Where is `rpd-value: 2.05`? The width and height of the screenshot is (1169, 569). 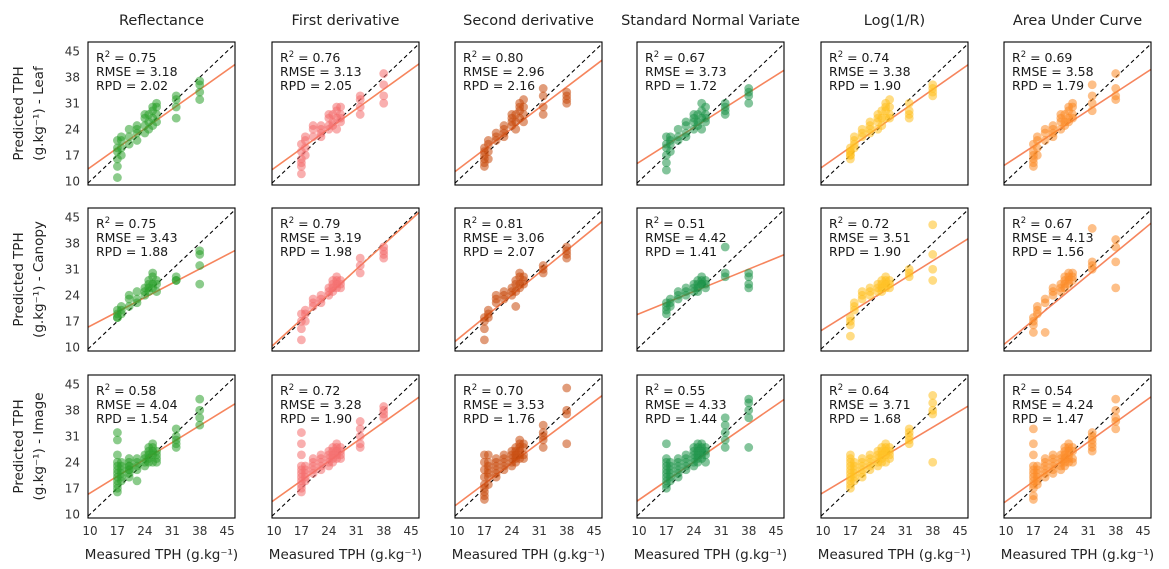 rpd-value: 2.05 is located at coordinates (338, 85).